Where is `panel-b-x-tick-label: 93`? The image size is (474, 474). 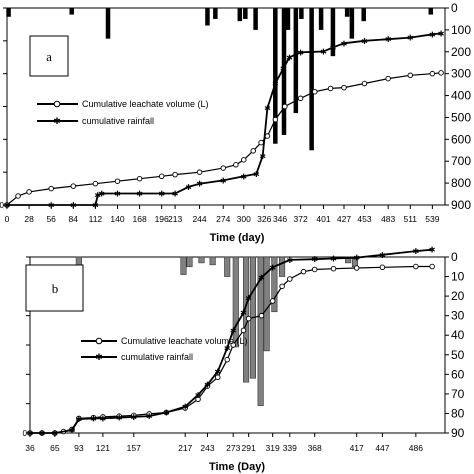
panel-b-x-tick-label: 93 is located at coordinates (79, 448).